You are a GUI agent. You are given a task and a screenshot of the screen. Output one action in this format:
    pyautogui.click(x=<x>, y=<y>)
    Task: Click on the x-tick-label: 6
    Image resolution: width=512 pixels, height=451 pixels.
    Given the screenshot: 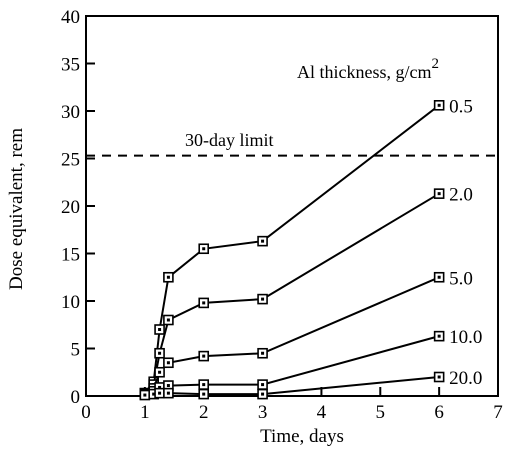 What is the action you would take?
    pyautogui.click(x=439, y=412)
    